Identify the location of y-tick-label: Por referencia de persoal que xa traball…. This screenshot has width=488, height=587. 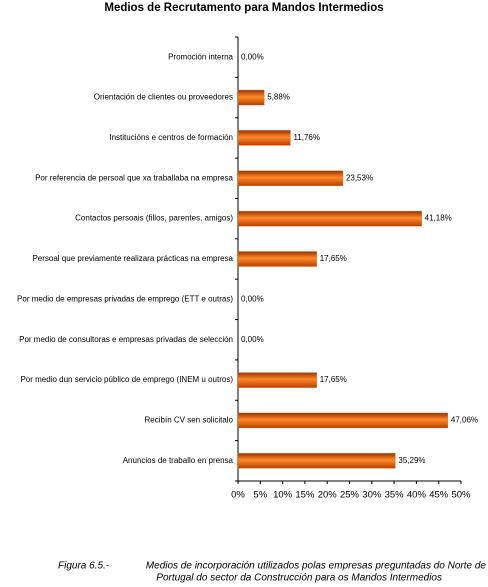
(134, 177).